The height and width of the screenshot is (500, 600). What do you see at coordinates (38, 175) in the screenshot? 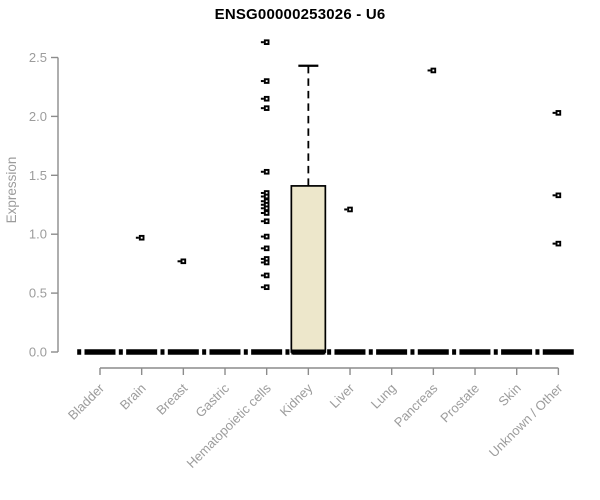
I see `y-tick-label: 1.5` at bounding box center [38, 175].